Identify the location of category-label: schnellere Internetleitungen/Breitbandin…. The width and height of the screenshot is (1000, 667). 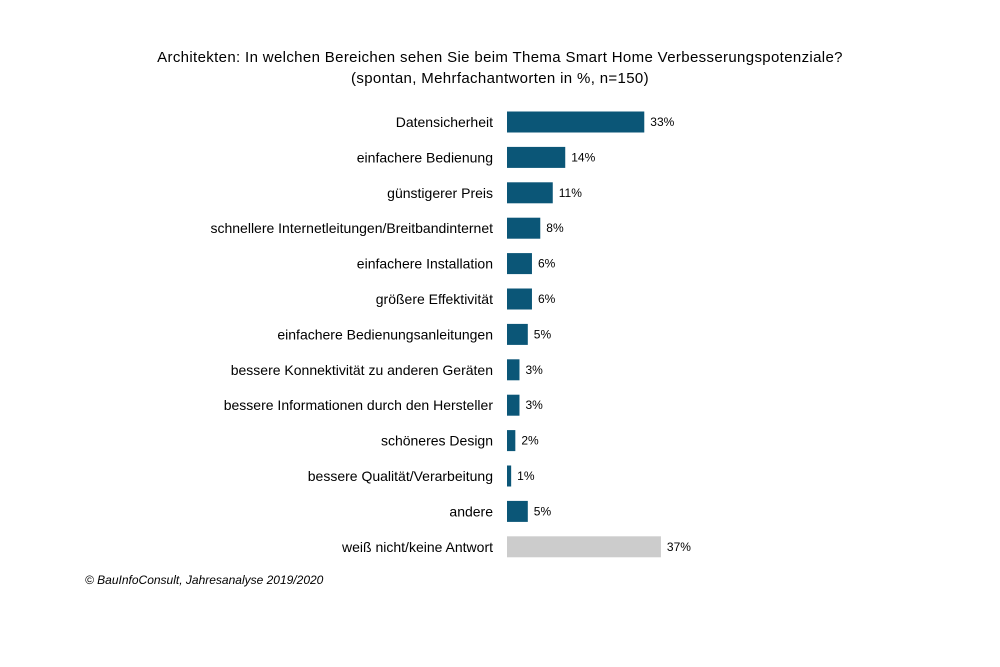
(351, 228).